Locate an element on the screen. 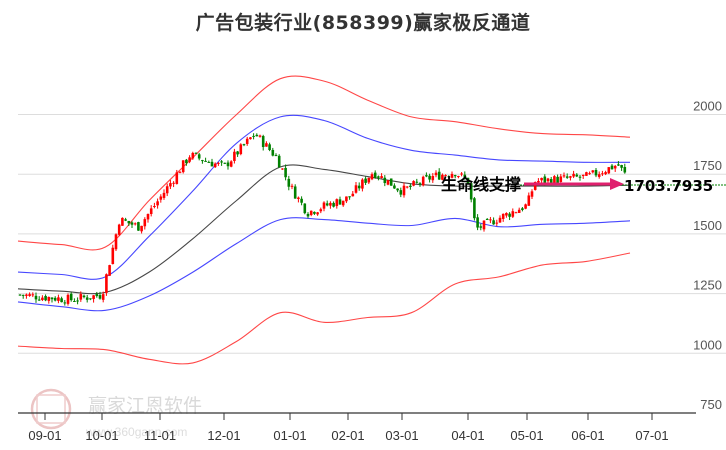 The height and width of the screenshot is (450, 726). support-label: 生命线支撑 is located at coordinates (481, 184).